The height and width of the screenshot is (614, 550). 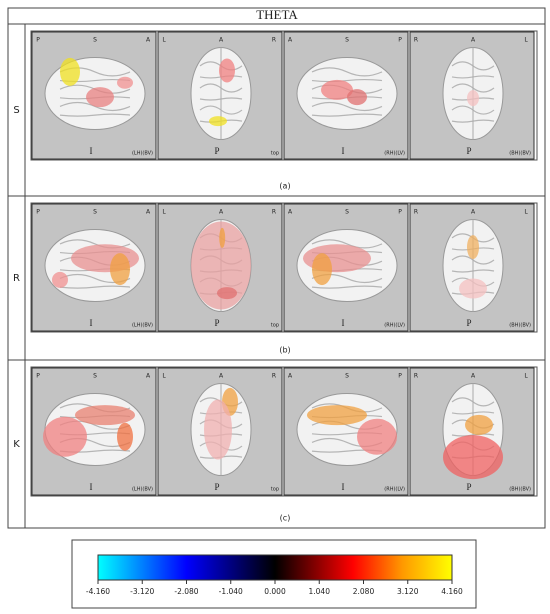 I want to click on row-label: K, so click(x=16, y=444).